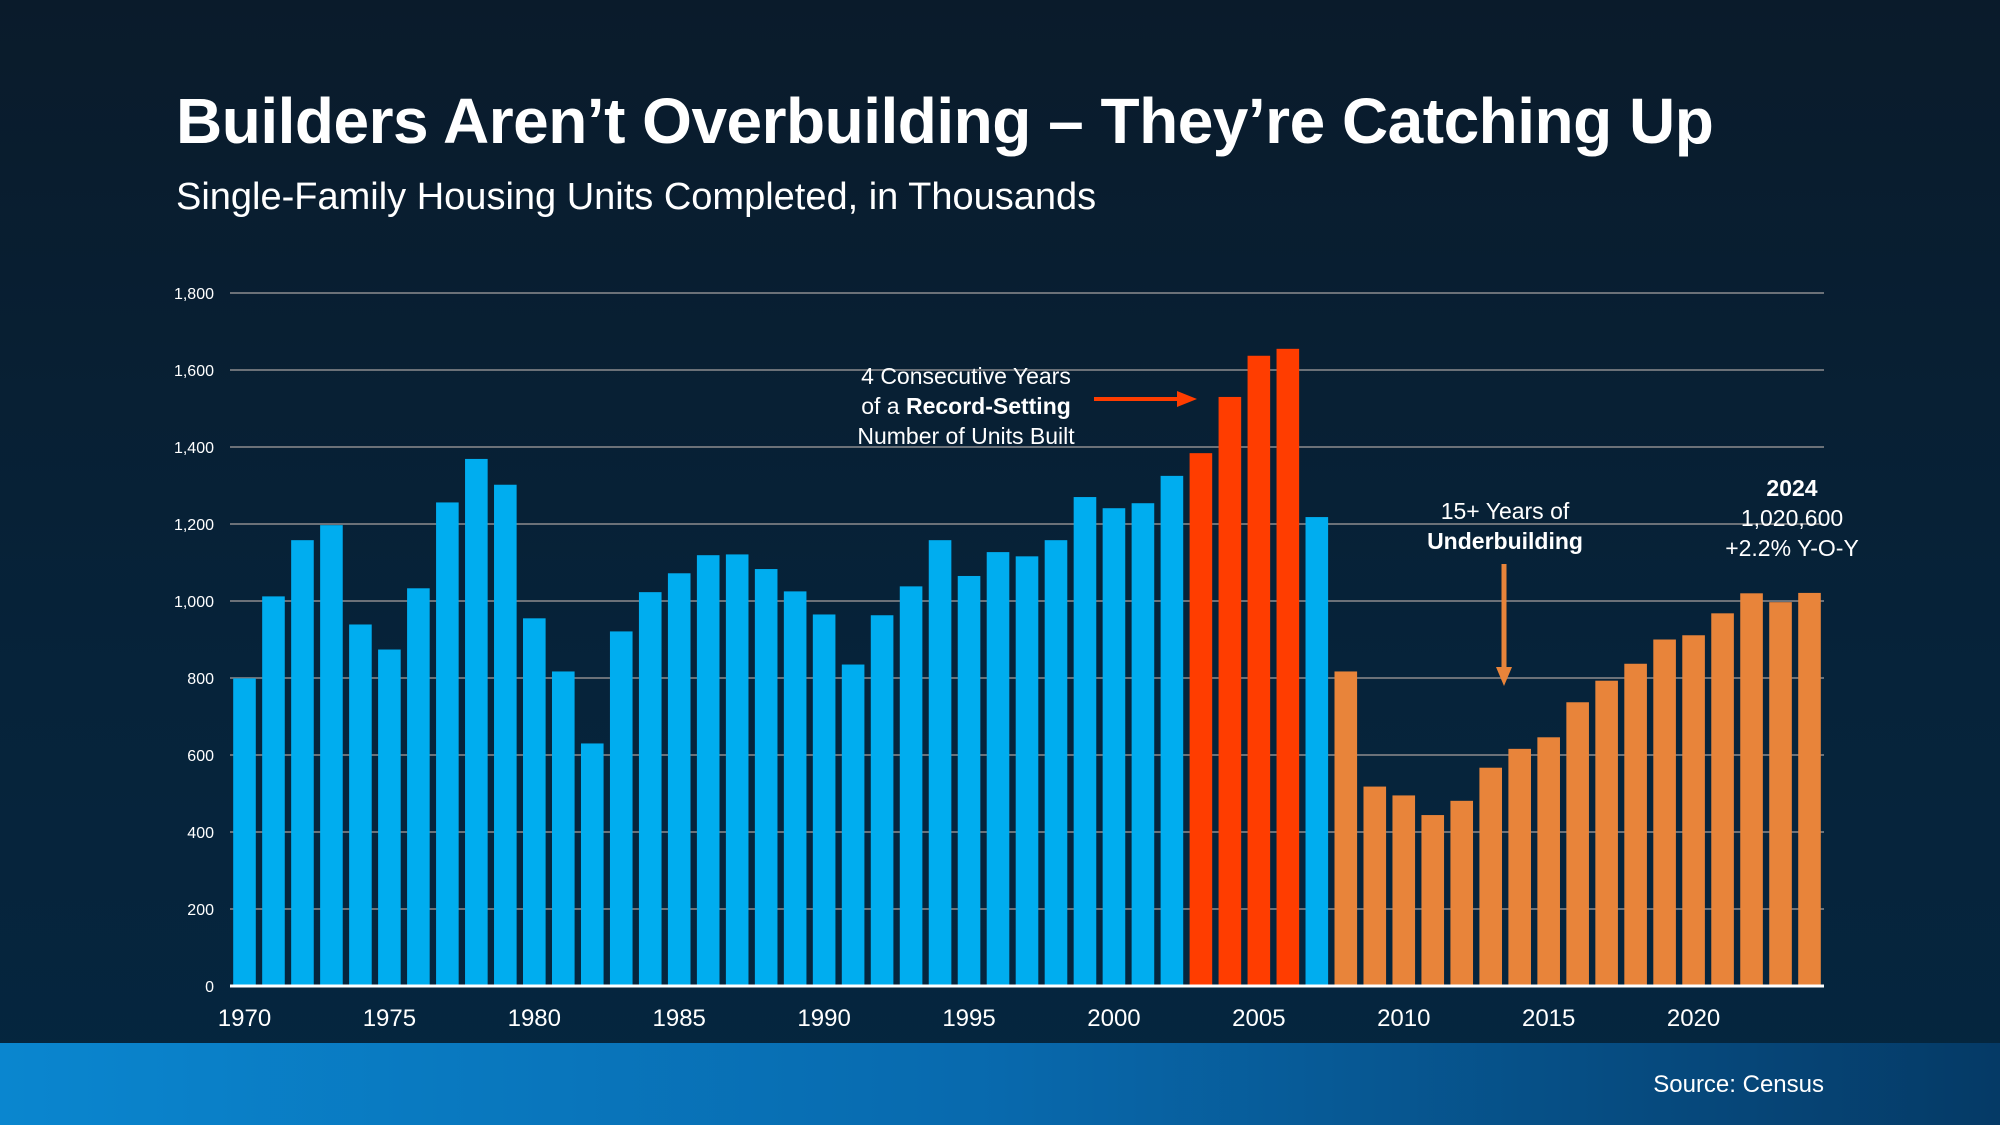  I want to click on x-tick-label: 1990, so click(823, 1018).